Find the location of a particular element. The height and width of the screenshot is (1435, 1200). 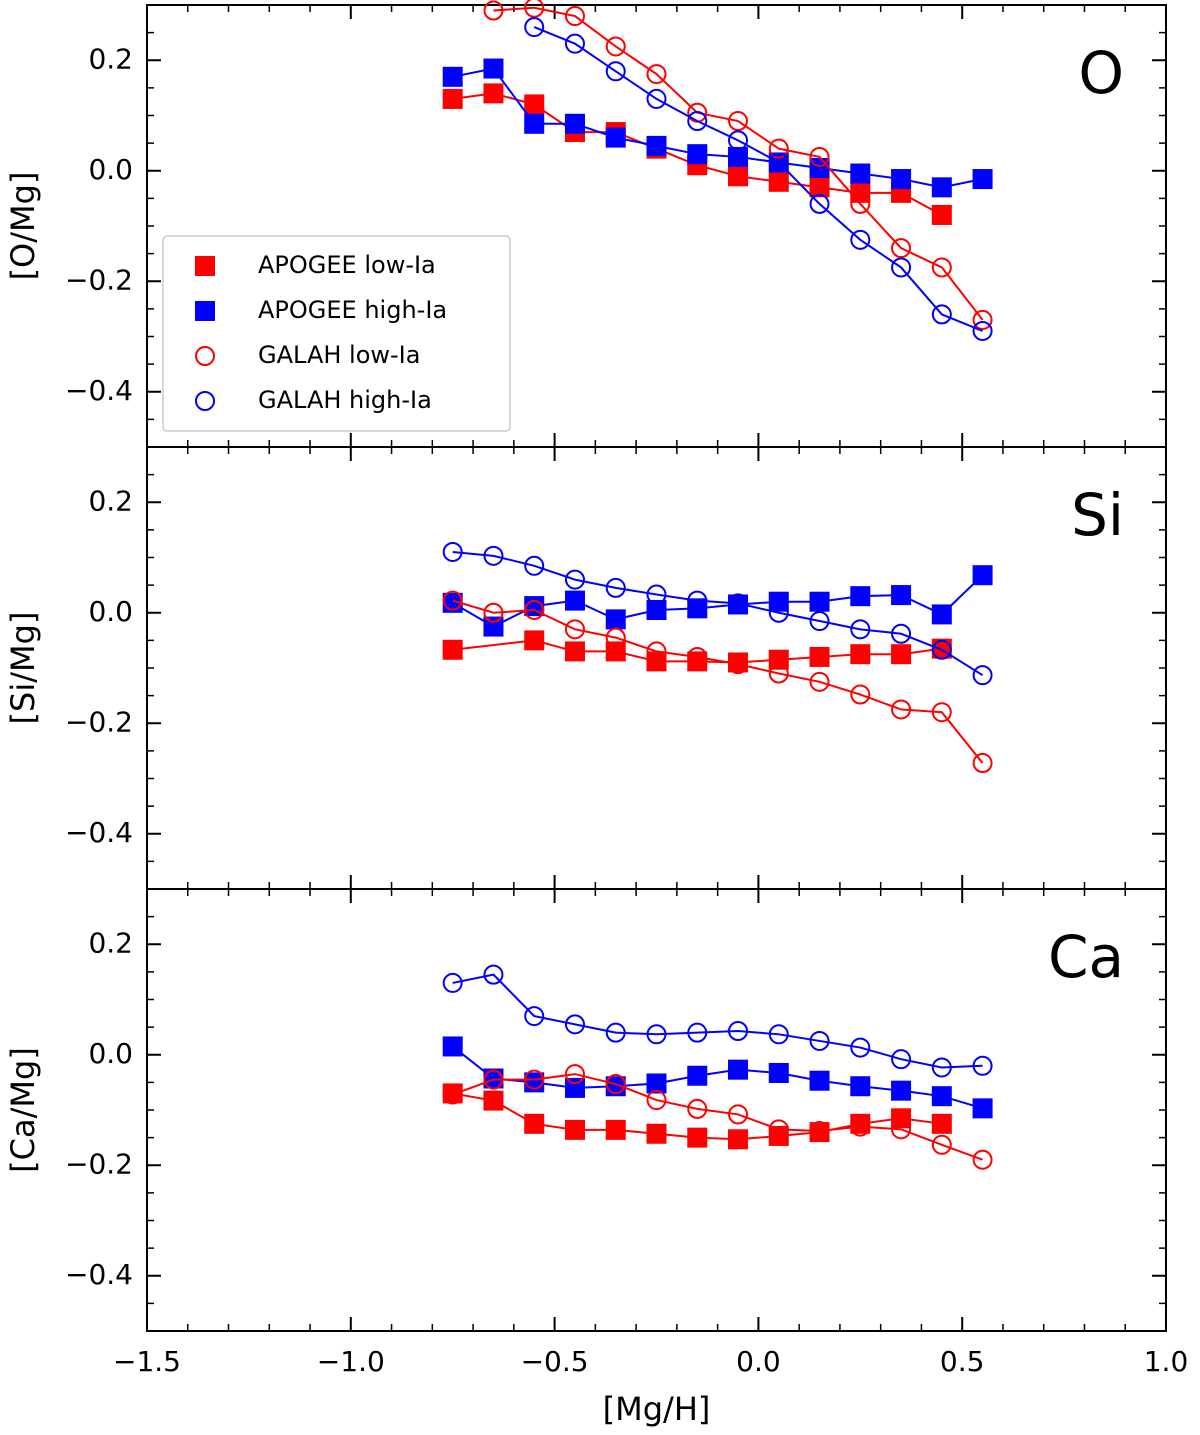

y-axis-label: [O/Mg] is located at coordinates (23, 226).